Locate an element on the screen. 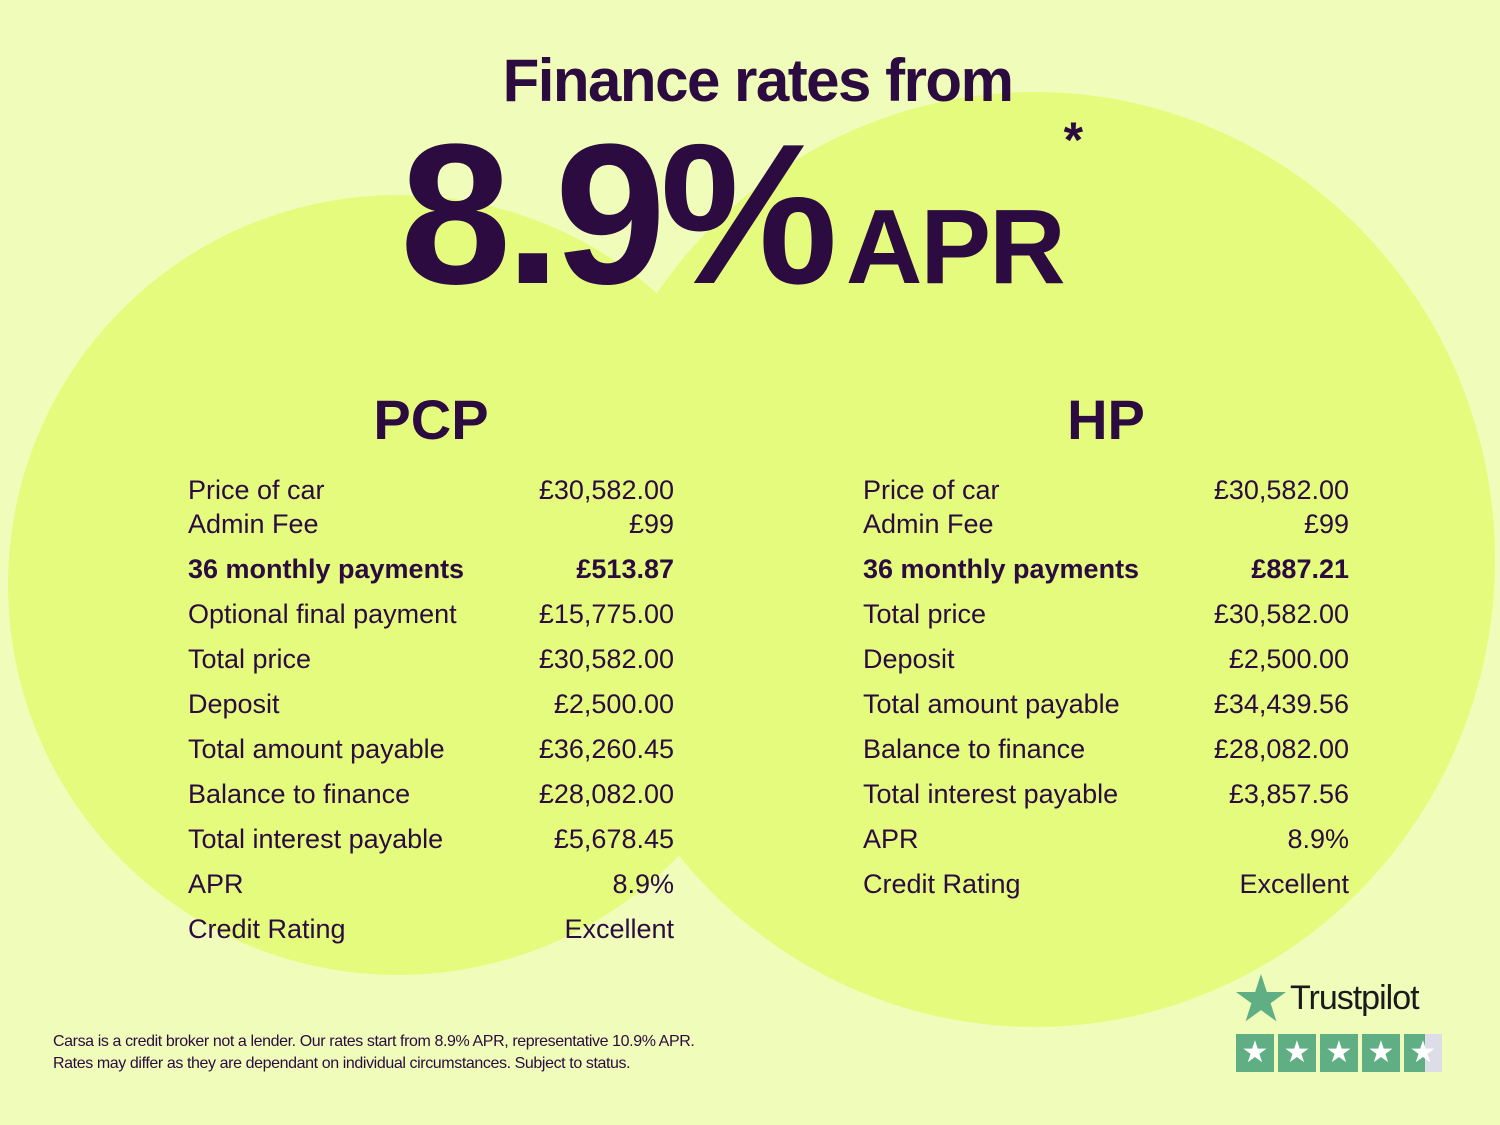 The image size is (1500, 1125). hp-row: Balance to finance £28,082.00 is located at coordinates (1106, 749).